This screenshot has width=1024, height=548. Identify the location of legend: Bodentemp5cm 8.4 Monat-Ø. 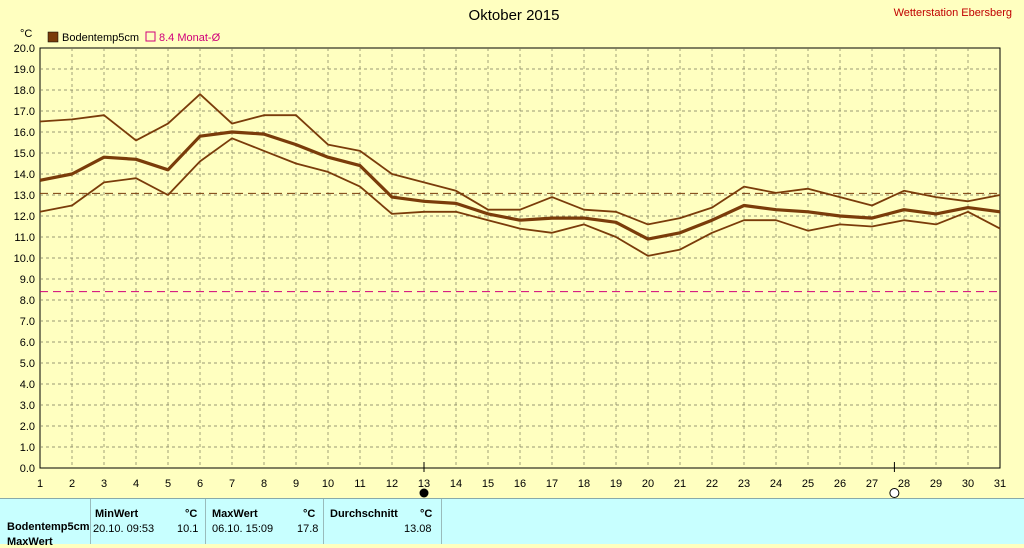
(134, 37).